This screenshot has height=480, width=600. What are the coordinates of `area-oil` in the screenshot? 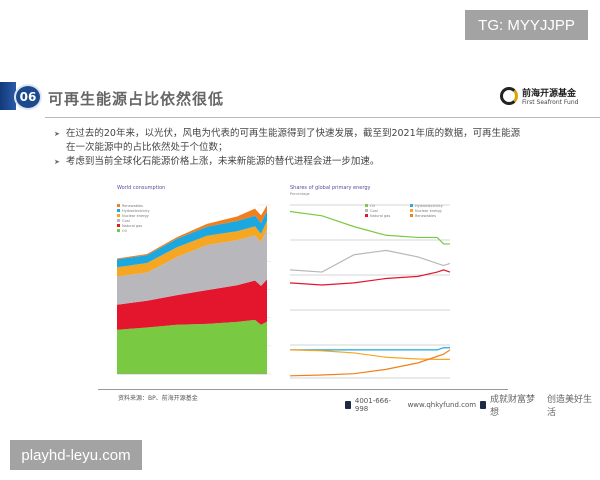 It's located at (192, 346).